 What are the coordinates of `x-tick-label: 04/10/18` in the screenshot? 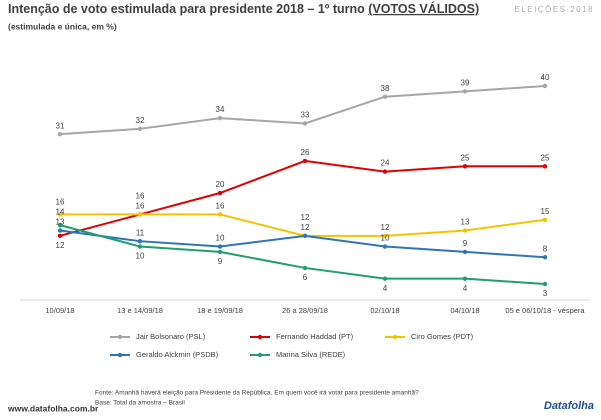 It's located at (464, 310).